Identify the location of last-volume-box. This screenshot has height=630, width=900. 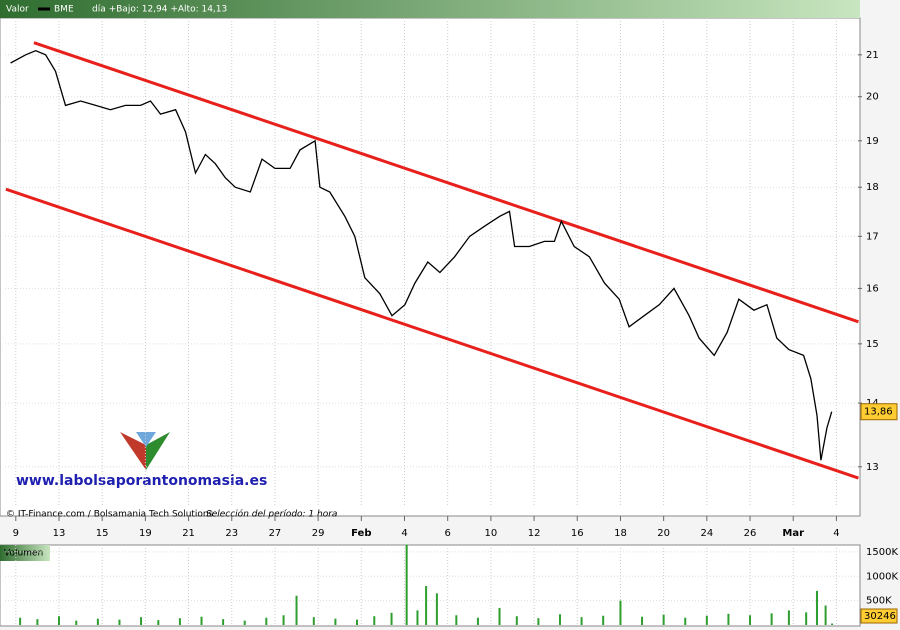
(879, 616).